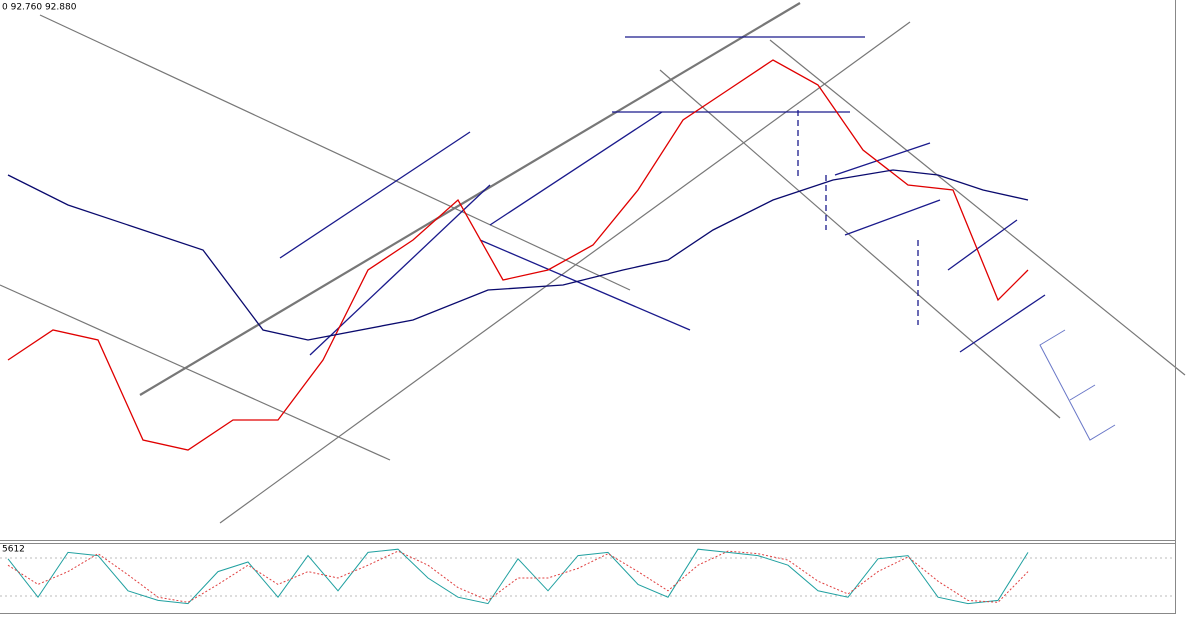  I want to click on stochastic, so click(518, 576).